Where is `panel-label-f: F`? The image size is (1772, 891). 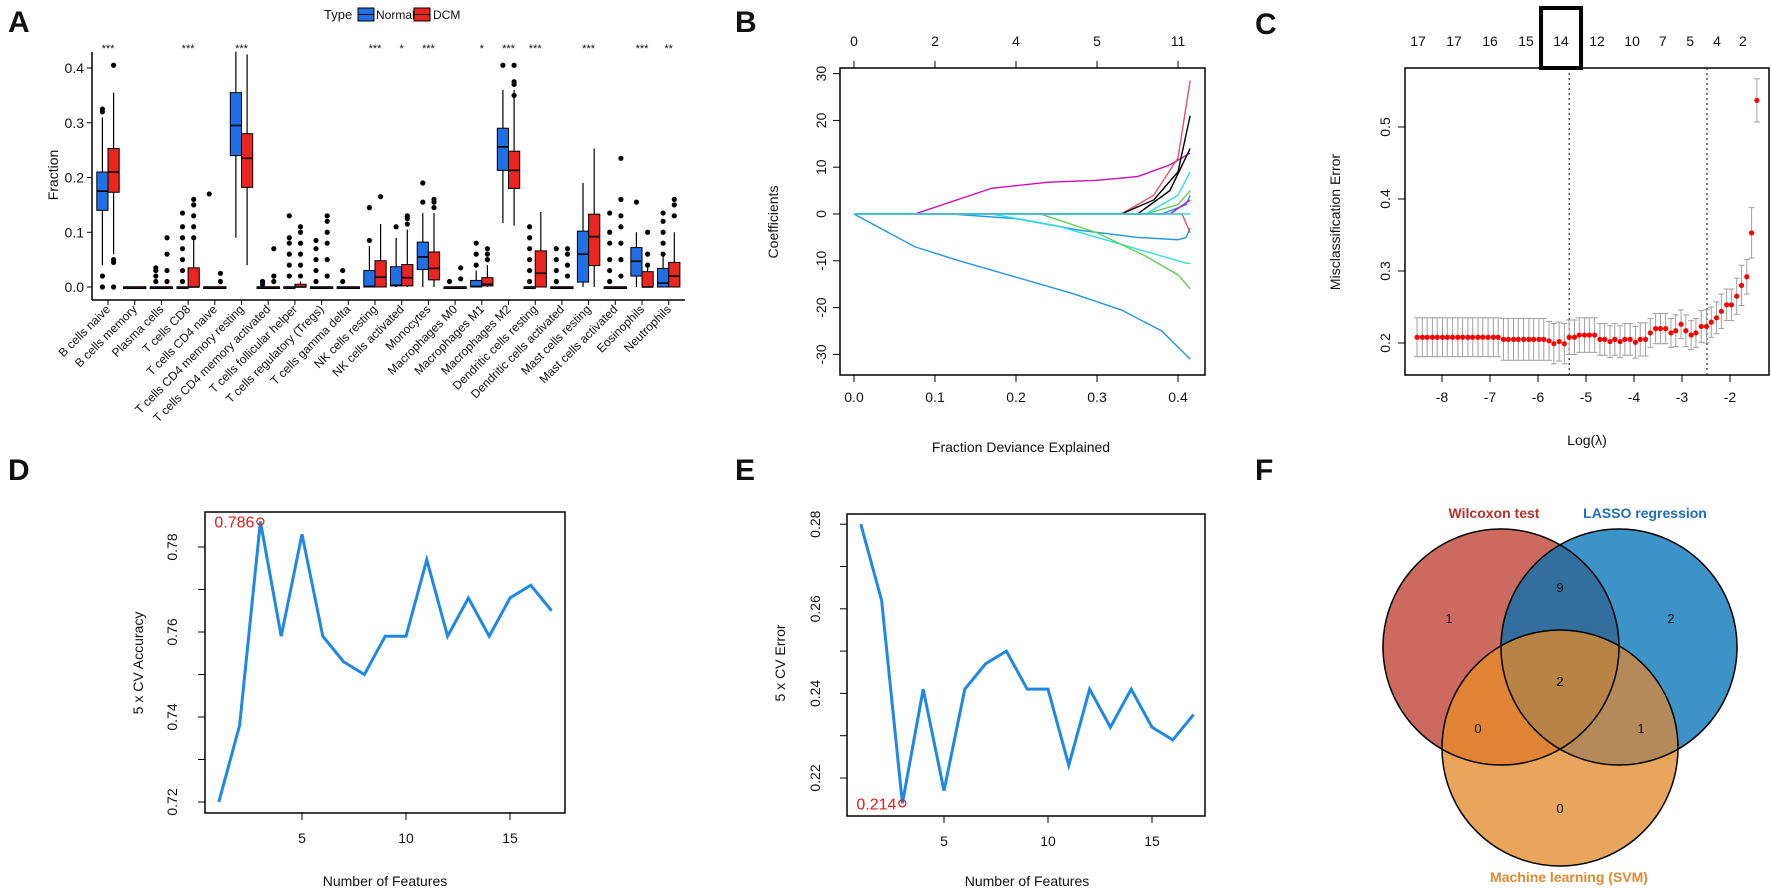
panel-label-f: F is located at coordinates (1264, 470).